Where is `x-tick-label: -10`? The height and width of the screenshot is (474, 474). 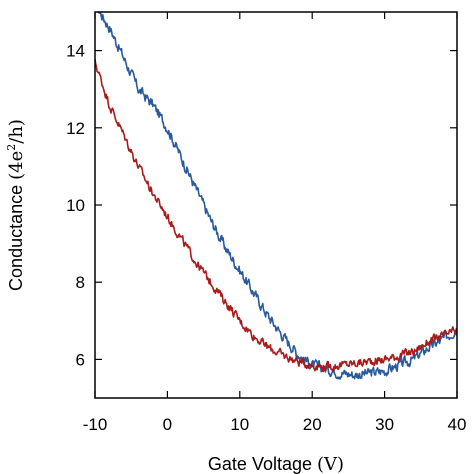
x-tick-label: -10 is located at coordinates (95, 424).